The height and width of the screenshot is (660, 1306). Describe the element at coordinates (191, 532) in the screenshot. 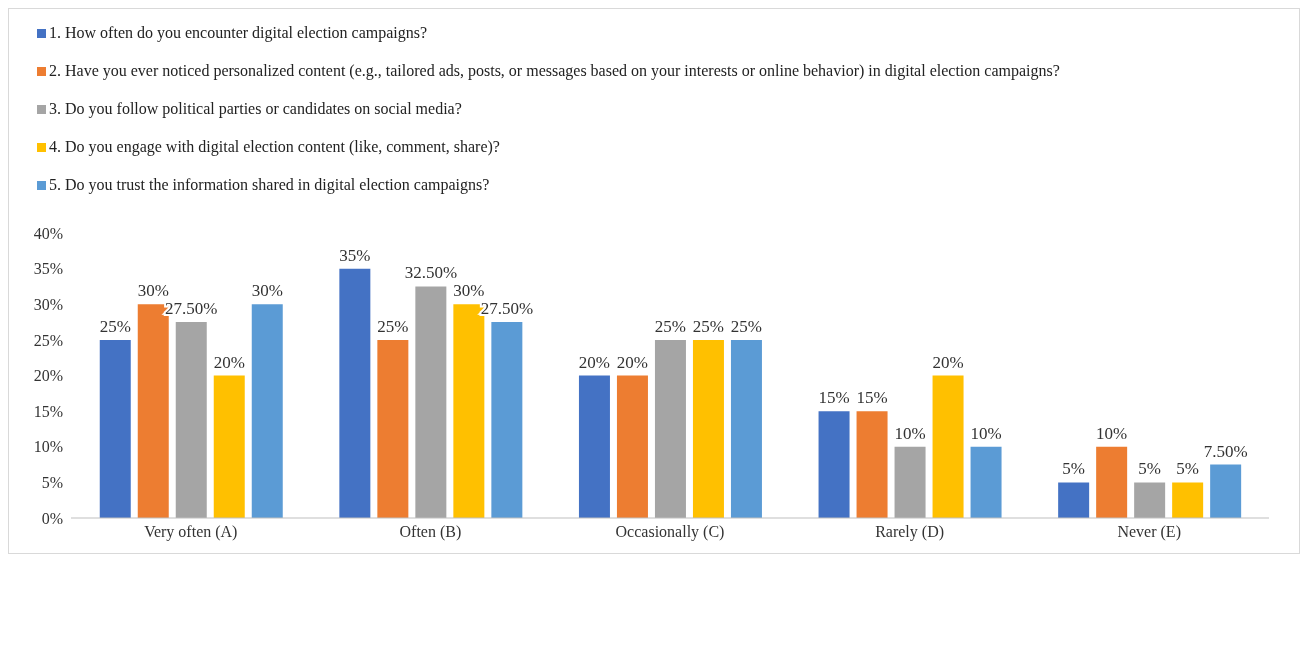

I see `x-tick-label: Very often (A)` at that location.